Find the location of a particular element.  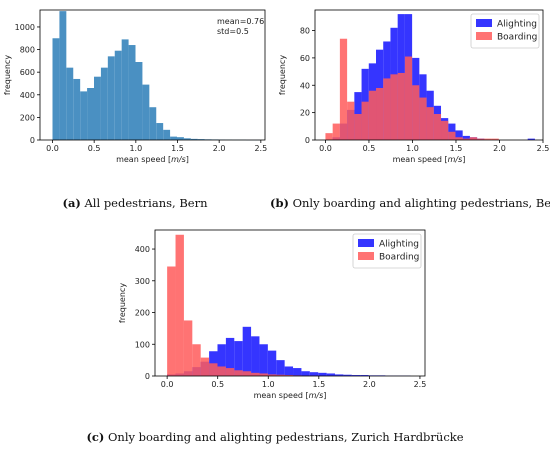

series-main-bars is located at coordinates (156, 76).